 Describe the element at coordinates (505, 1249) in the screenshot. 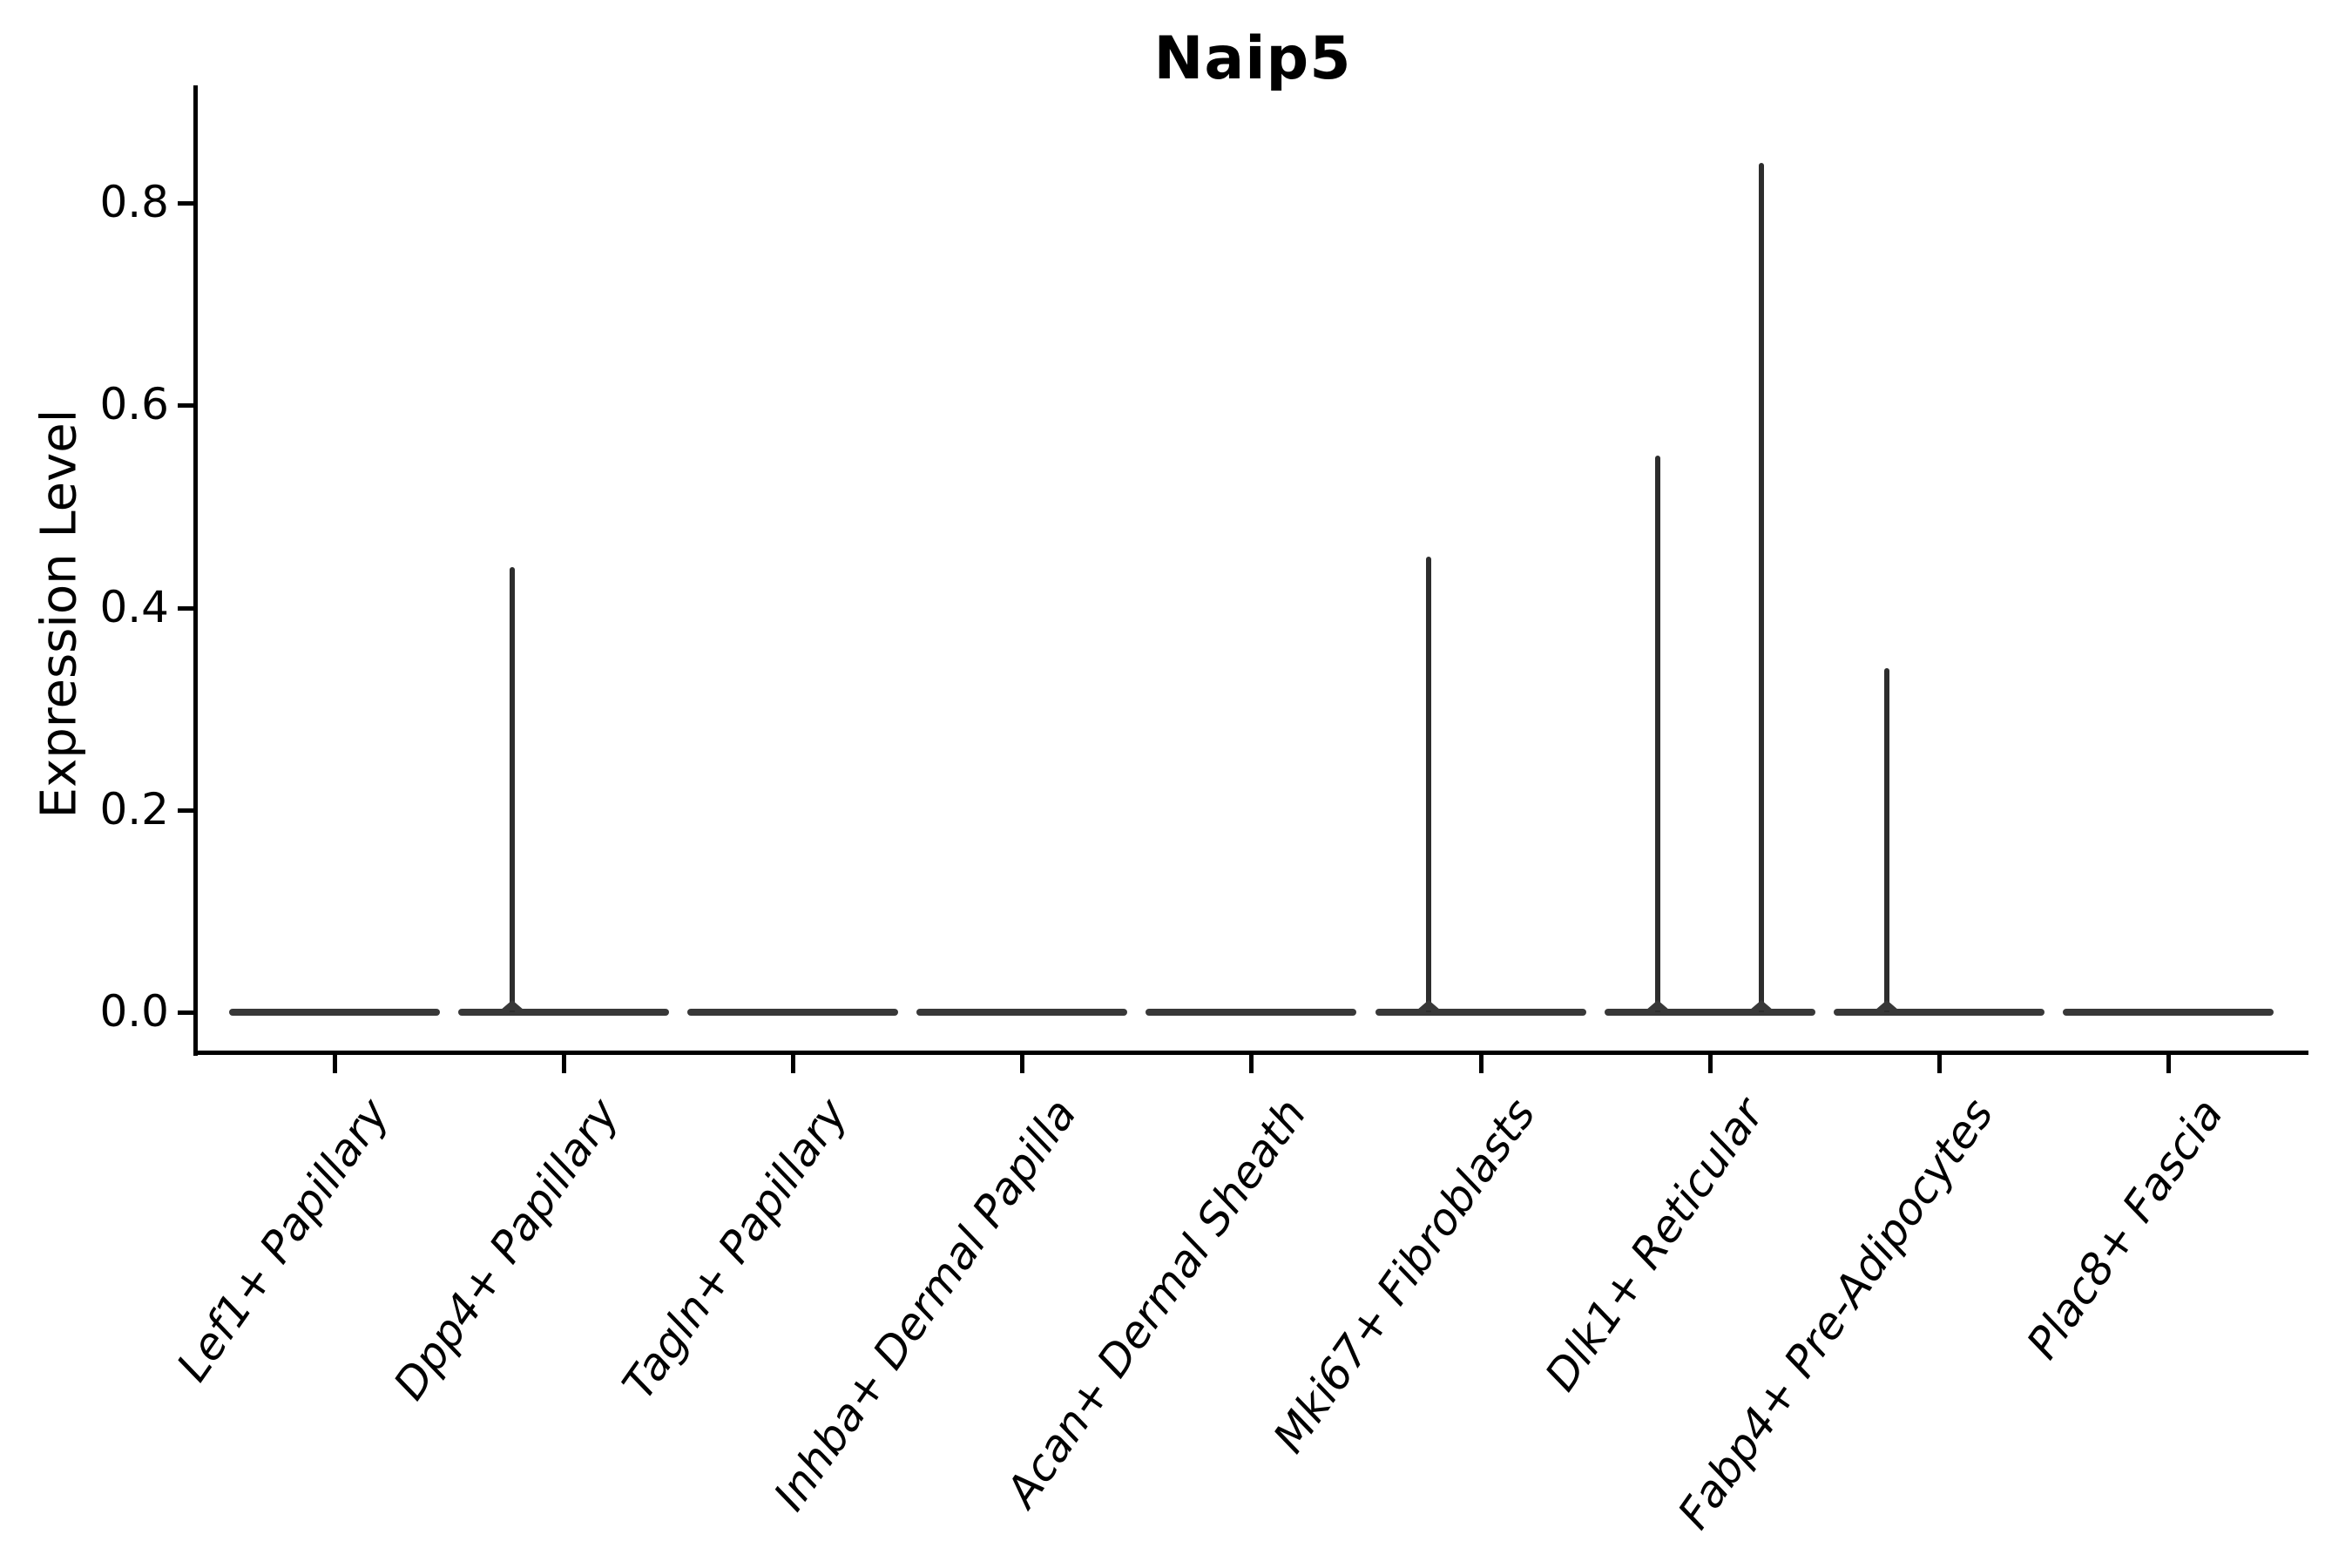

I see `x-tick-label: Dpp4+ Papillary` at that location.